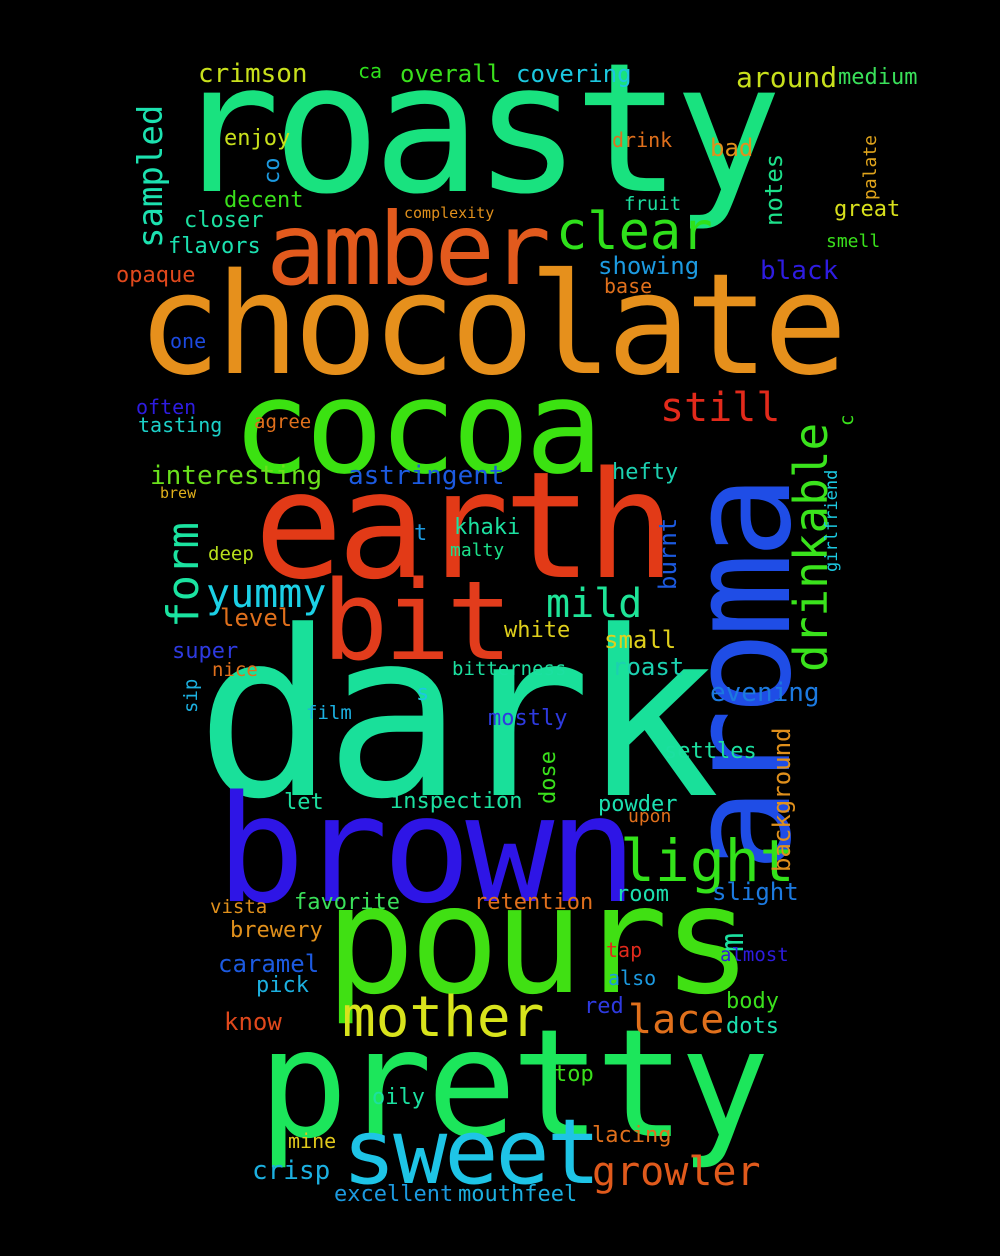 The width and height of the screenshot is (1000, 1256). What do you see at coordinates (329, 713) in the screenshot?
I see `word-film: film` at bounding box center [329, 713].